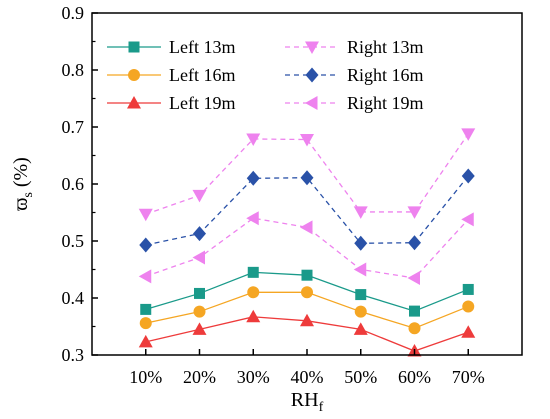 The image size is (550, 419). I want to click on y-tick-label: 0.3, so click(73, 355).